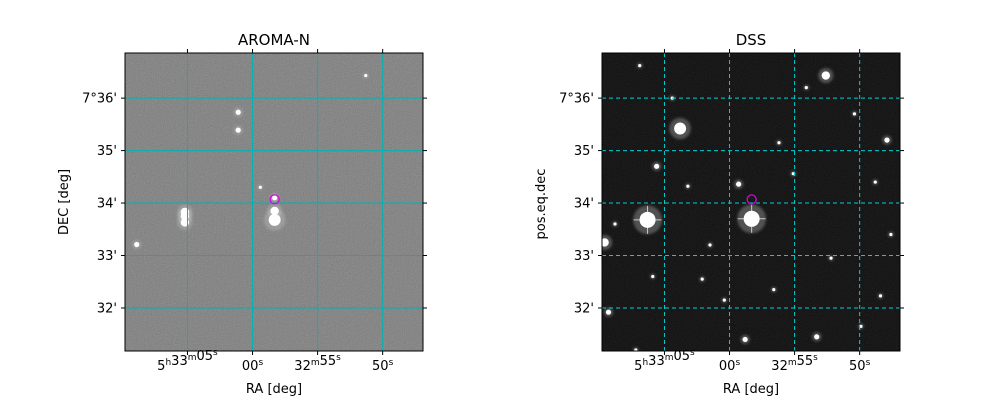  I want to click on source-layer, so click(250, 161).